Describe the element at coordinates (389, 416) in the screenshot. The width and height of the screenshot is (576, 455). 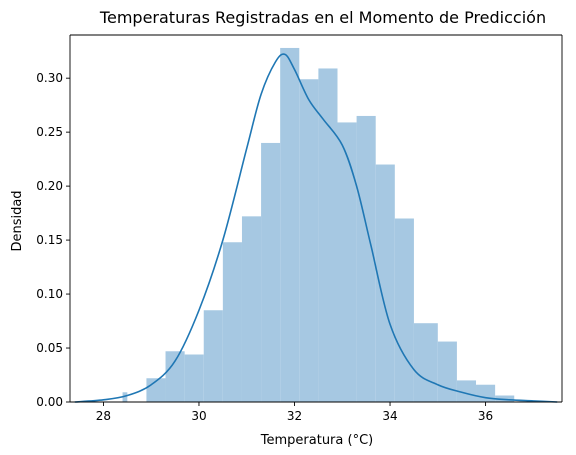
I see `x-tick-label: 34` at that location.